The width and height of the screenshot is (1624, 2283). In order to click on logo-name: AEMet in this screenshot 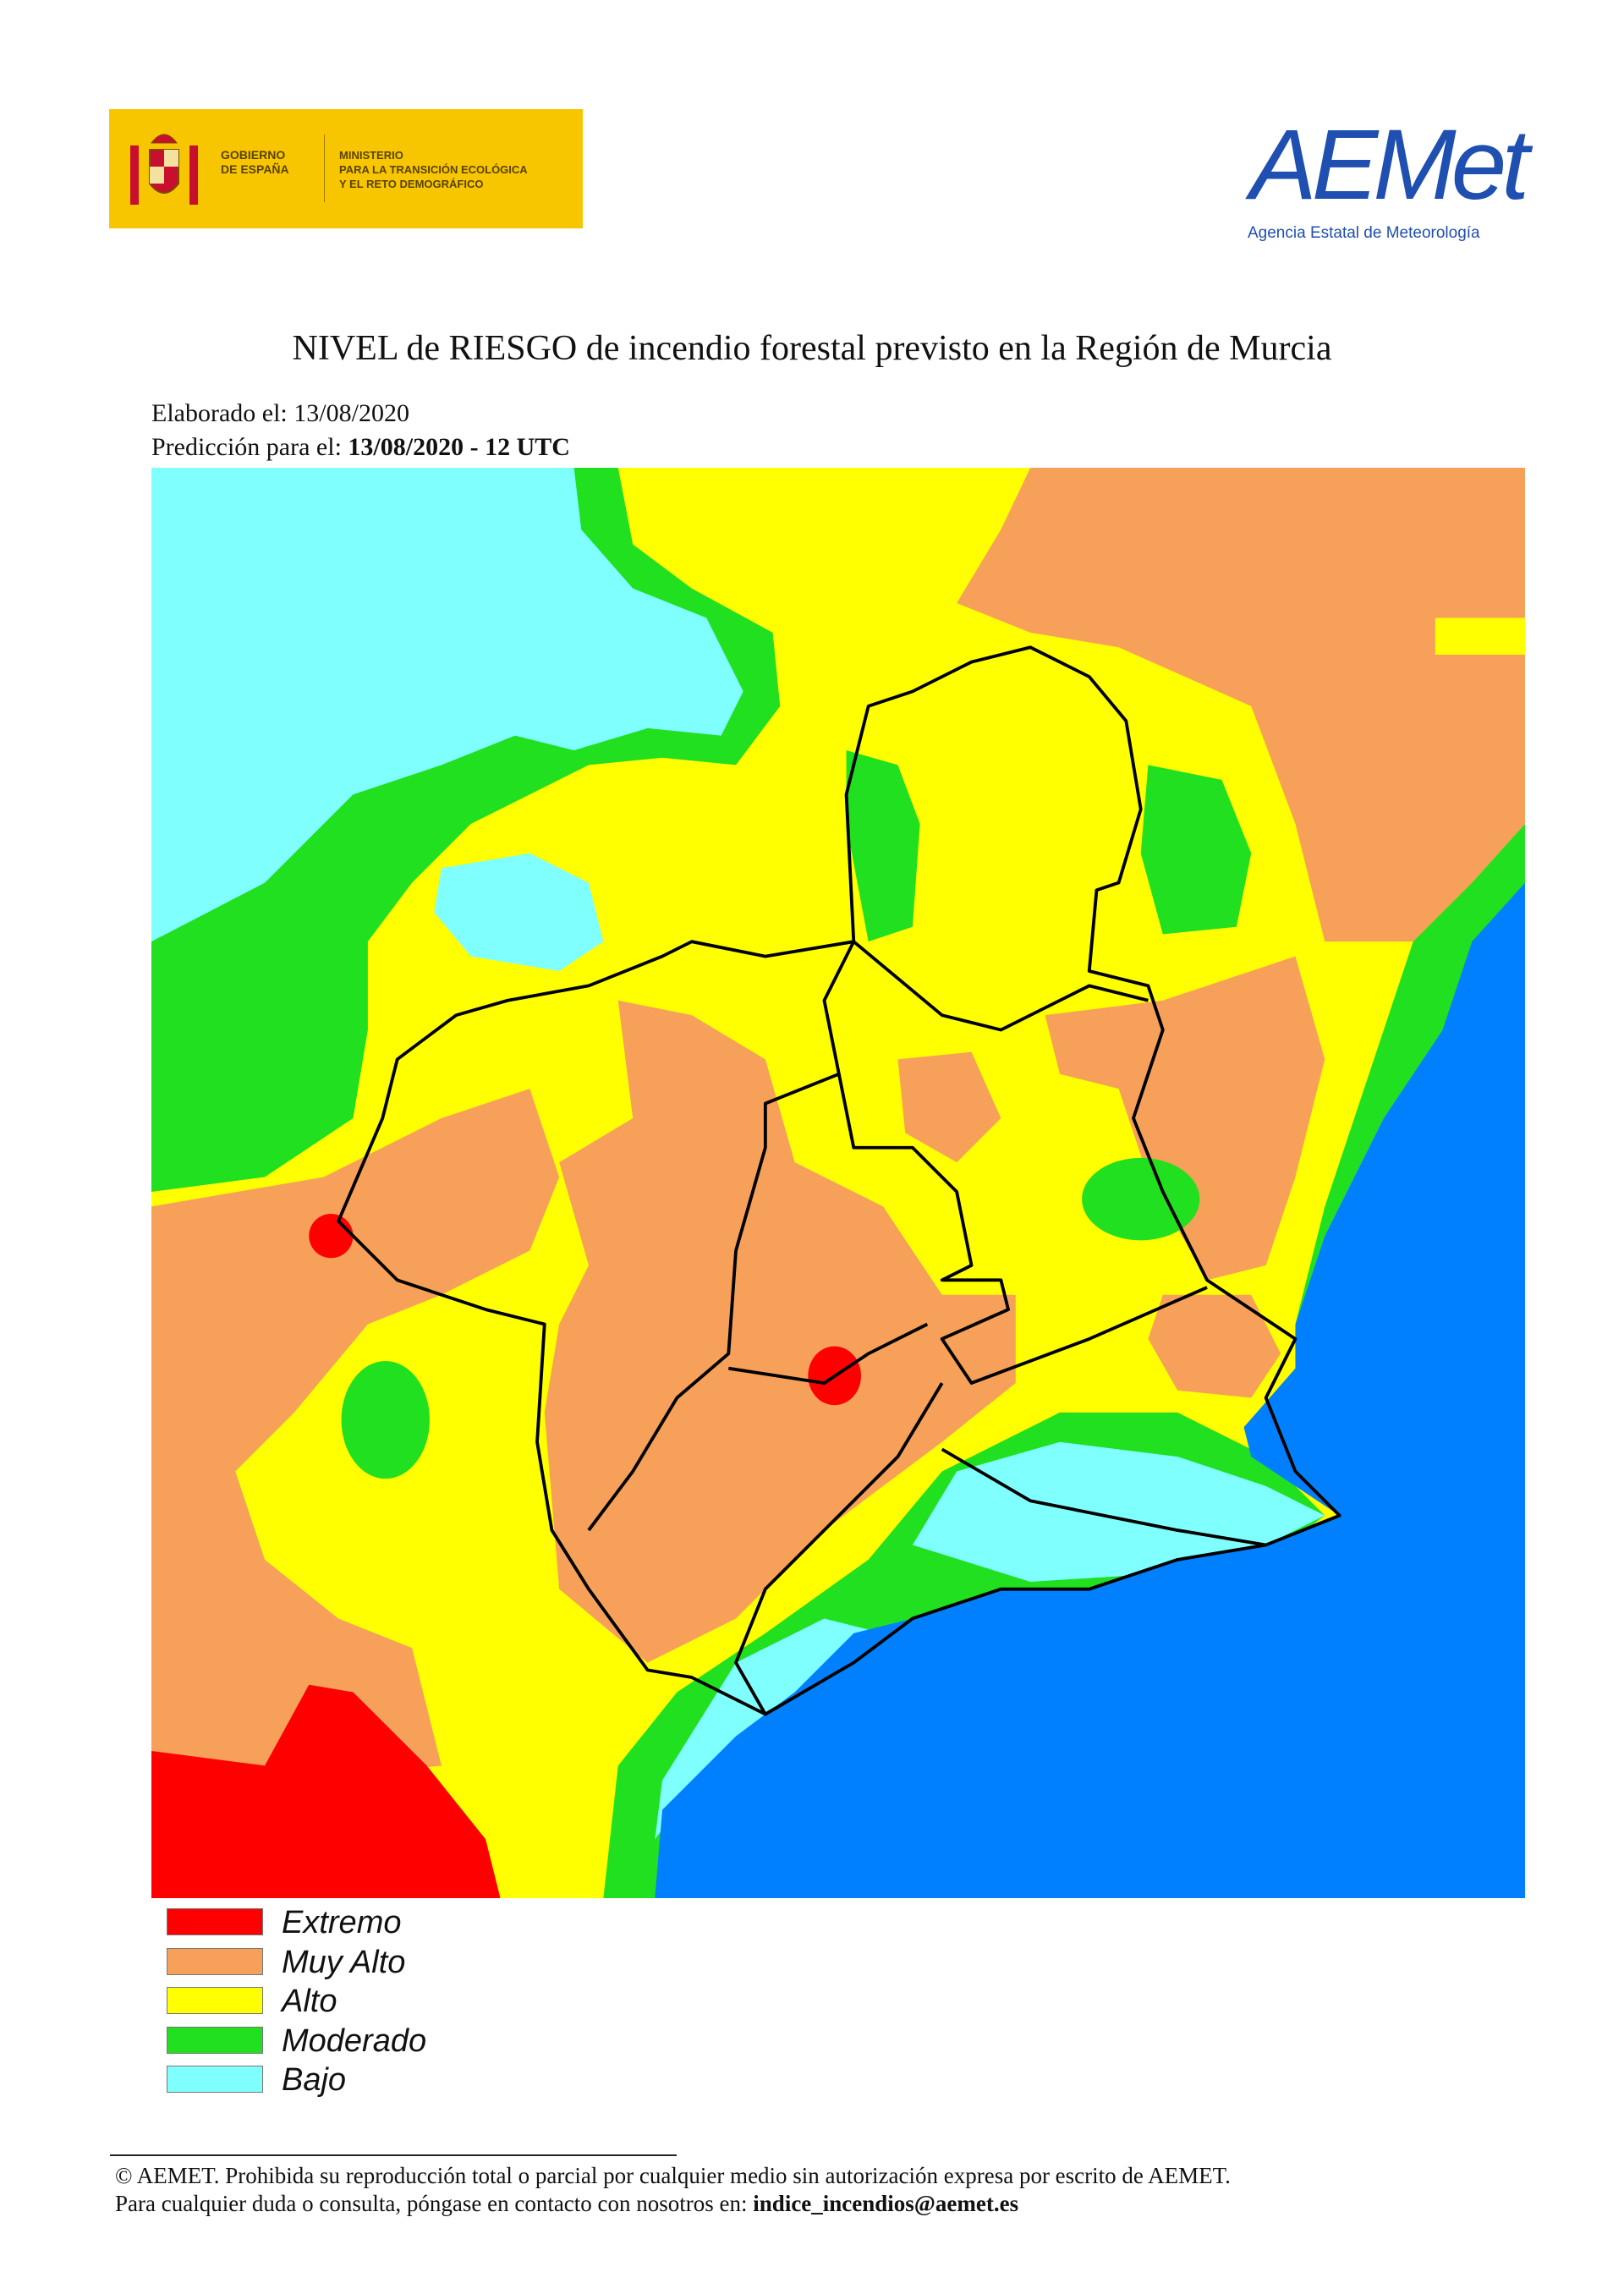, I will do `click(1390, 165)`.